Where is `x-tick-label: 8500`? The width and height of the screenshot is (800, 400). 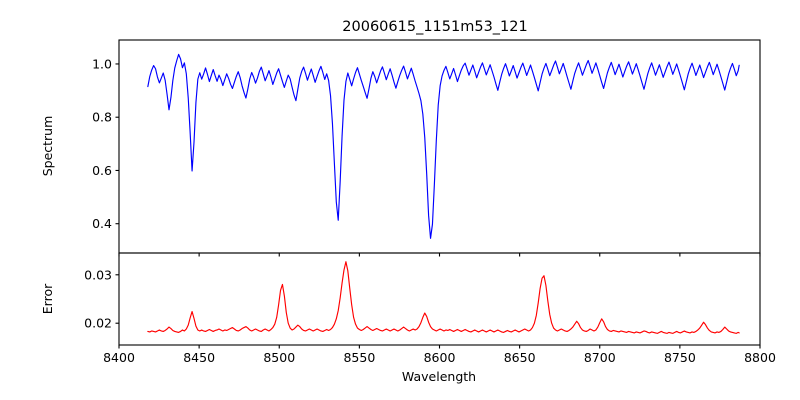 x-tick-label: 8500 is located at coordinates (279, 357).